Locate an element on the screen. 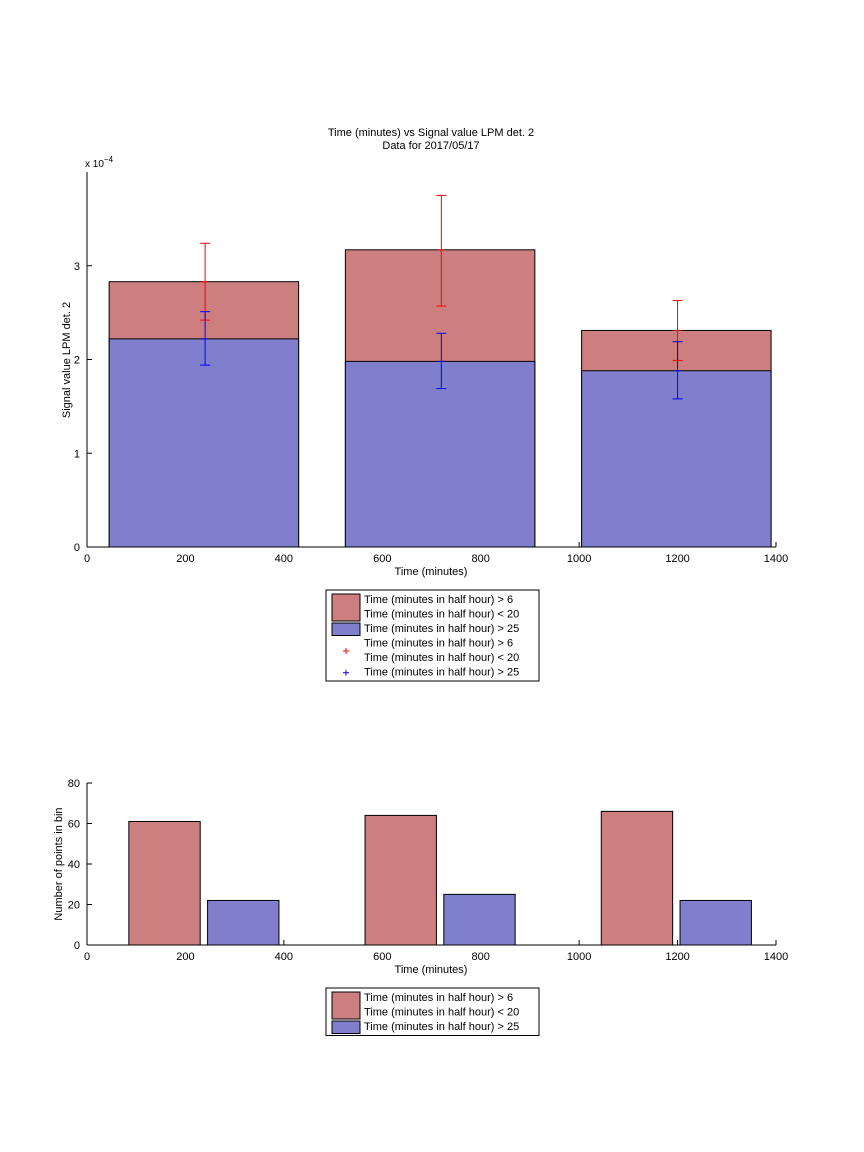 Image resolution: width=864 pixels, height=1152 pixels. axes-2: 0 200 400 600 800 1000 1200 1400 0 20 40 60 80 is located at coordinates (428, 870).